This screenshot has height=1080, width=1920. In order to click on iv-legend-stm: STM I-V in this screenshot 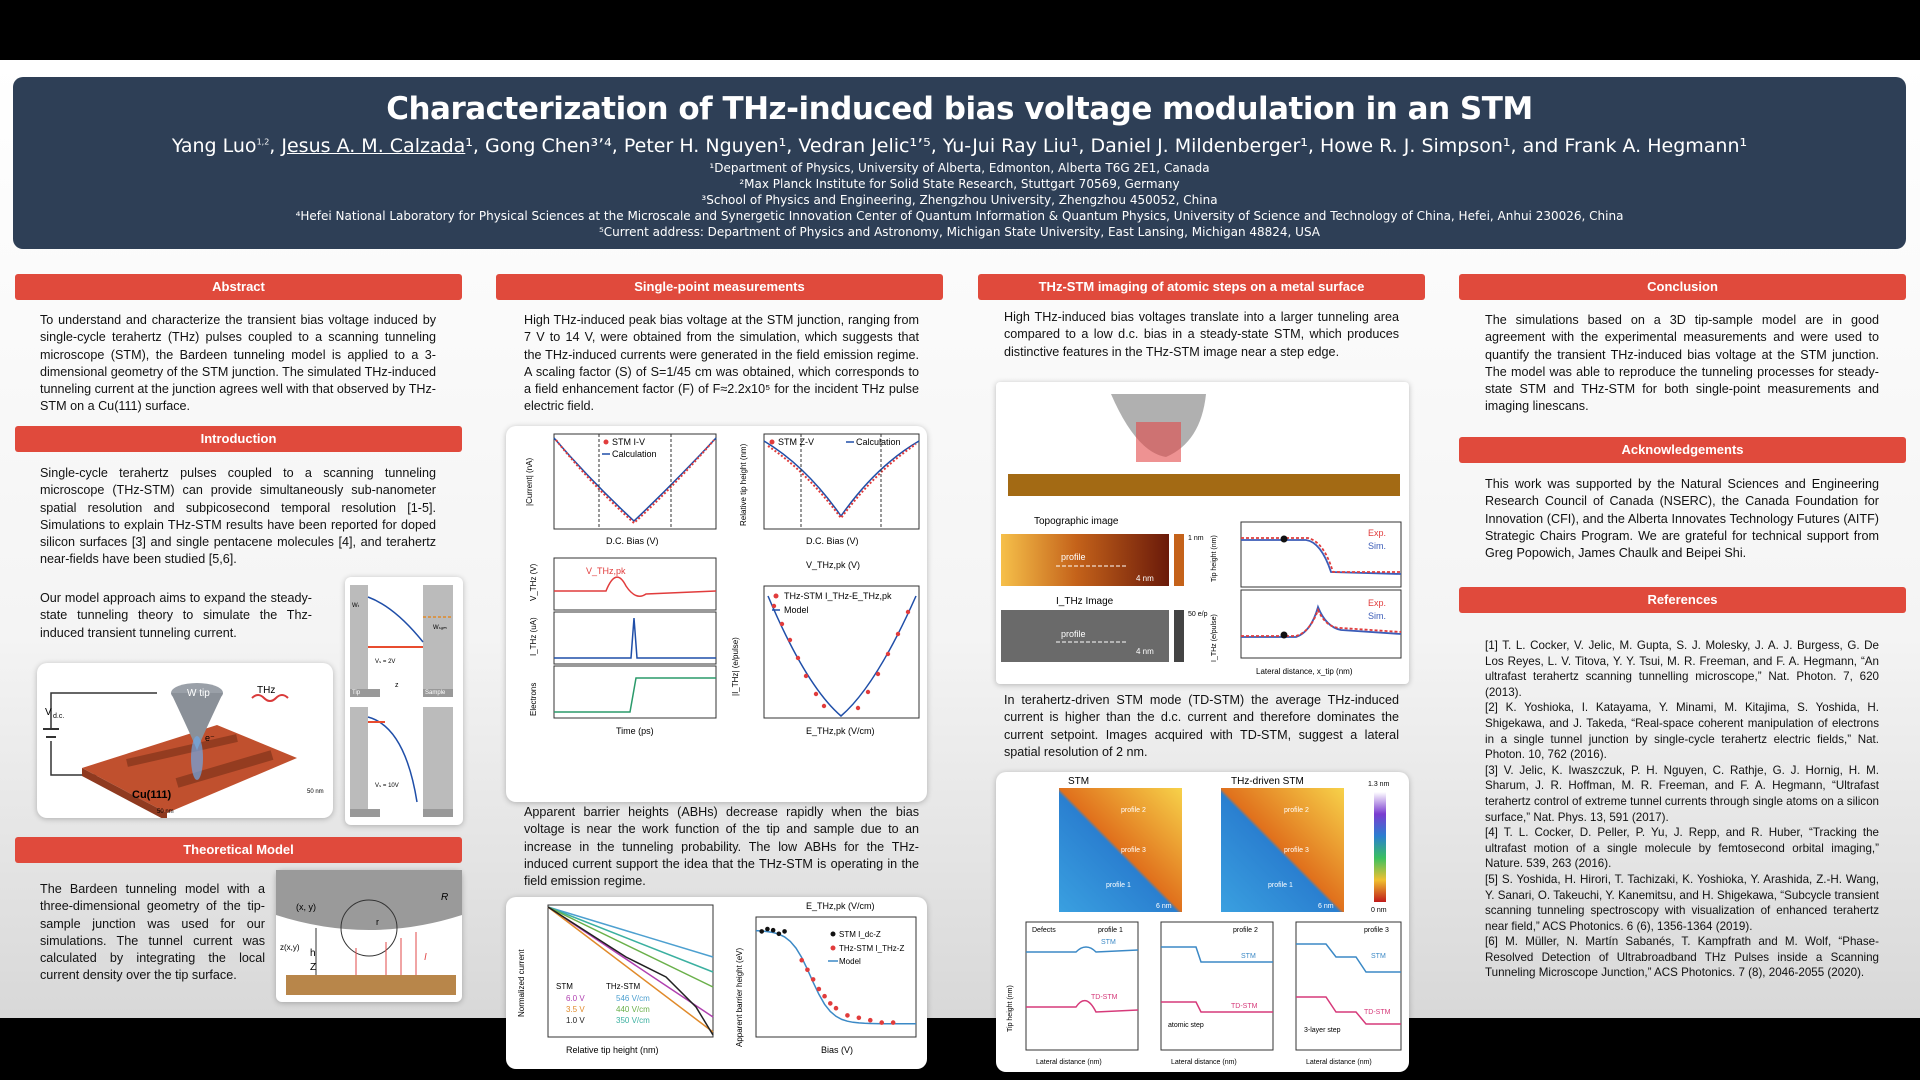, I will do `click(628, 442)`.